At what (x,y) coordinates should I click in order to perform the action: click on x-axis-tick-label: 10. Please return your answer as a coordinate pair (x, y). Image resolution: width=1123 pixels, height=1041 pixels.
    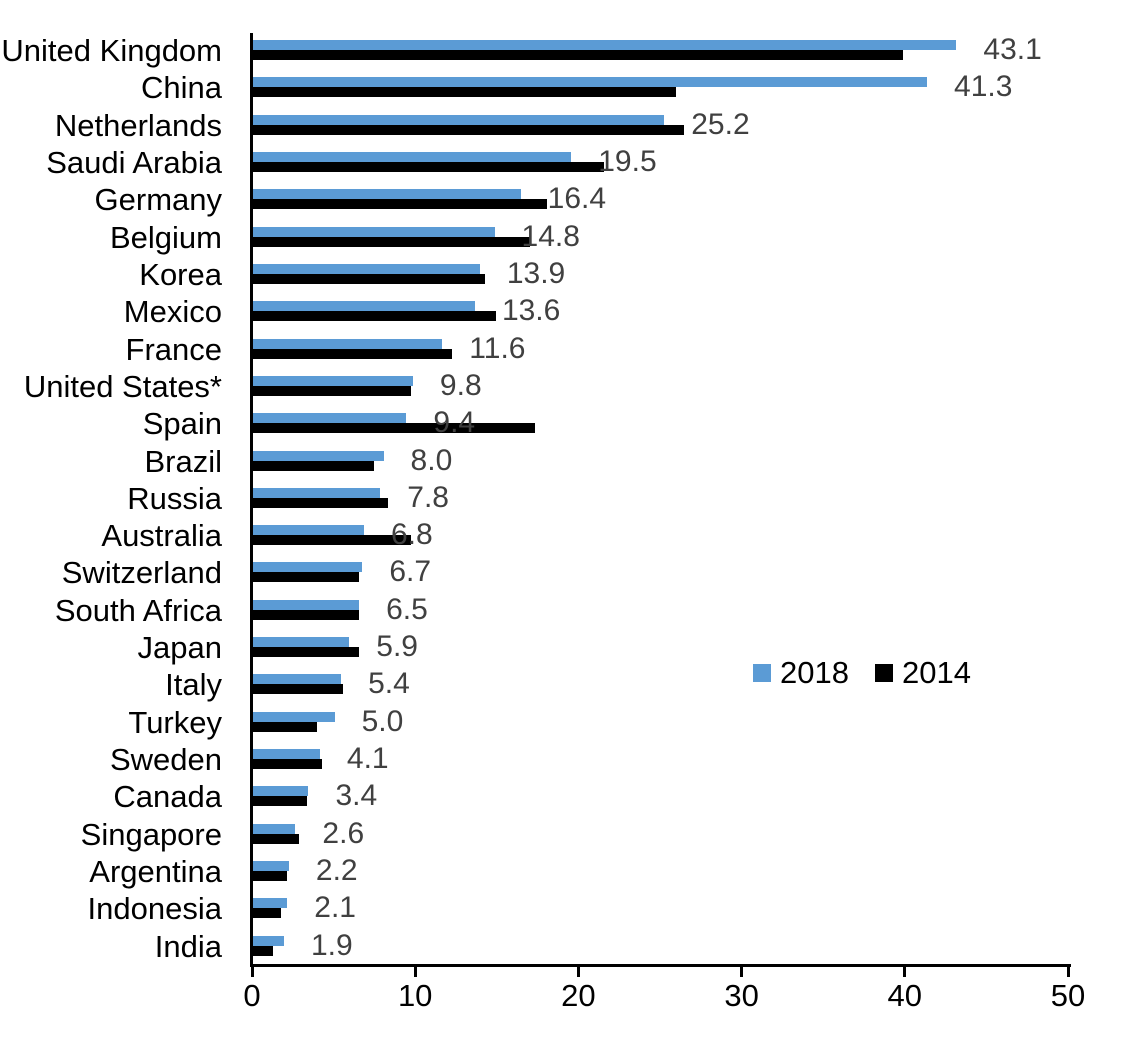
    Looking at the image, I should click on (415, 995).